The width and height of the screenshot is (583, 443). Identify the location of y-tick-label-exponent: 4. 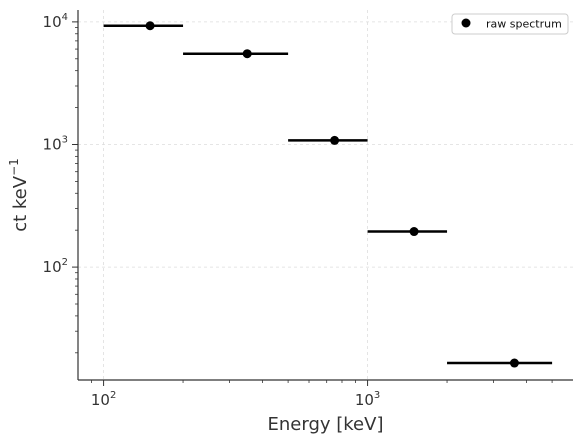
(65, 17).